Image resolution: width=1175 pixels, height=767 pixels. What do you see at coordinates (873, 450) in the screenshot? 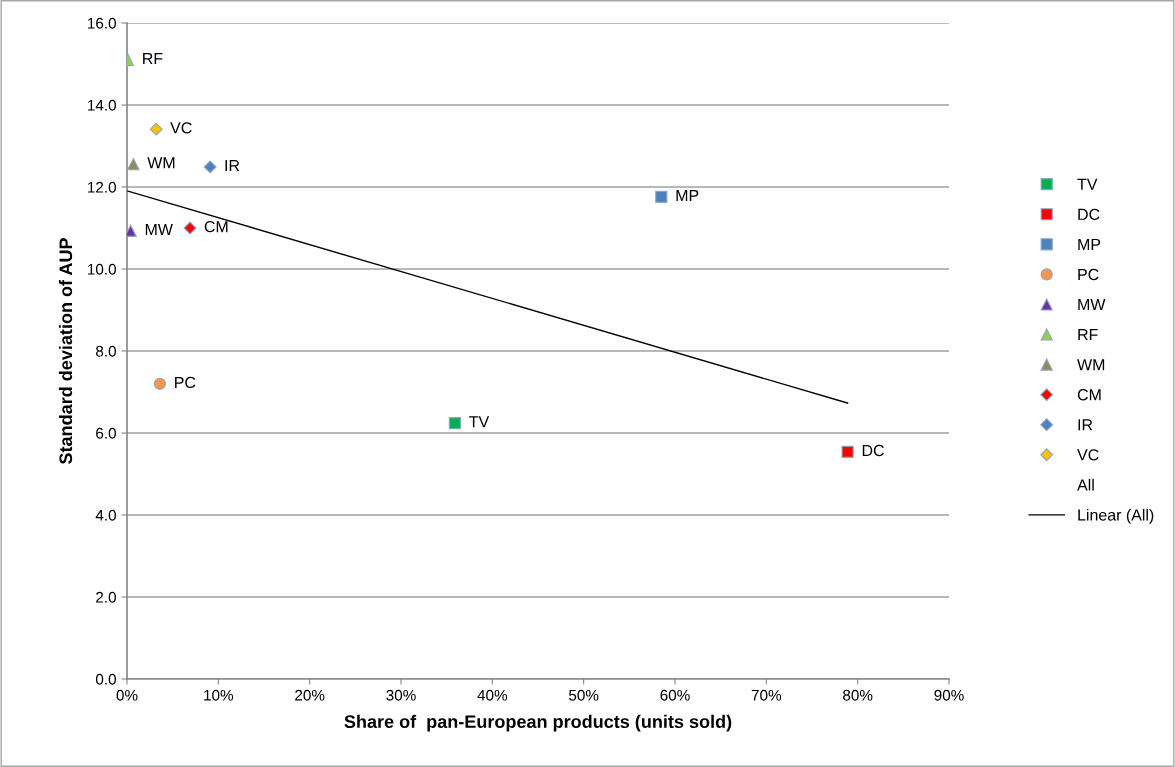
I see `text: DC` at bounding box center [873, 450].